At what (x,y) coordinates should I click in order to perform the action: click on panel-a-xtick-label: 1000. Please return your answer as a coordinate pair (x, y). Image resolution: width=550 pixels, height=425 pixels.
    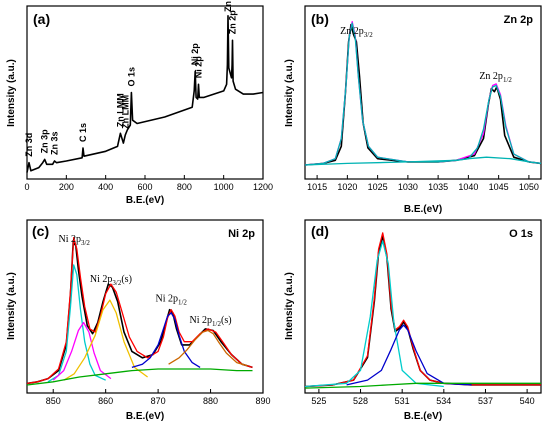
    Looking at the image, I should click on (224, 187).